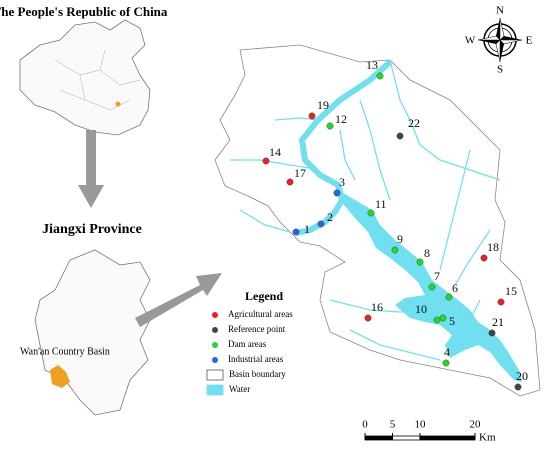 The height and width of the screenshot is (455, 550). I want to click on site-label: 9, so click(400, 239).